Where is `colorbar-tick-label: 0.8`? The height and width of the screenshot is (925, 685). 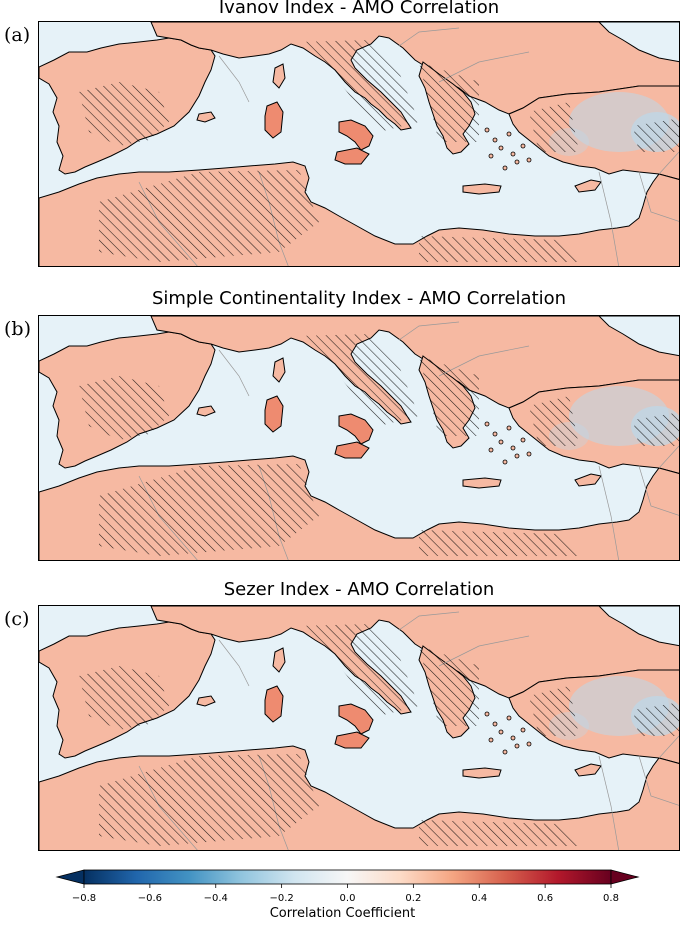
colorbar-tick-label: 0.8 is located at coordinates (611, 898).